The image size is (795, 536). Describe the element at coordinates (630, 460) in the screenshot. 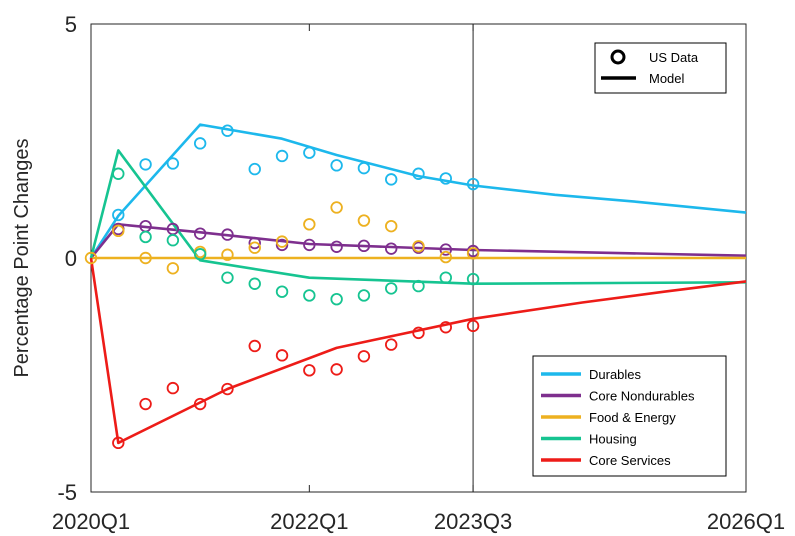

I see `legend-label-core-services: Core Services` at that location.